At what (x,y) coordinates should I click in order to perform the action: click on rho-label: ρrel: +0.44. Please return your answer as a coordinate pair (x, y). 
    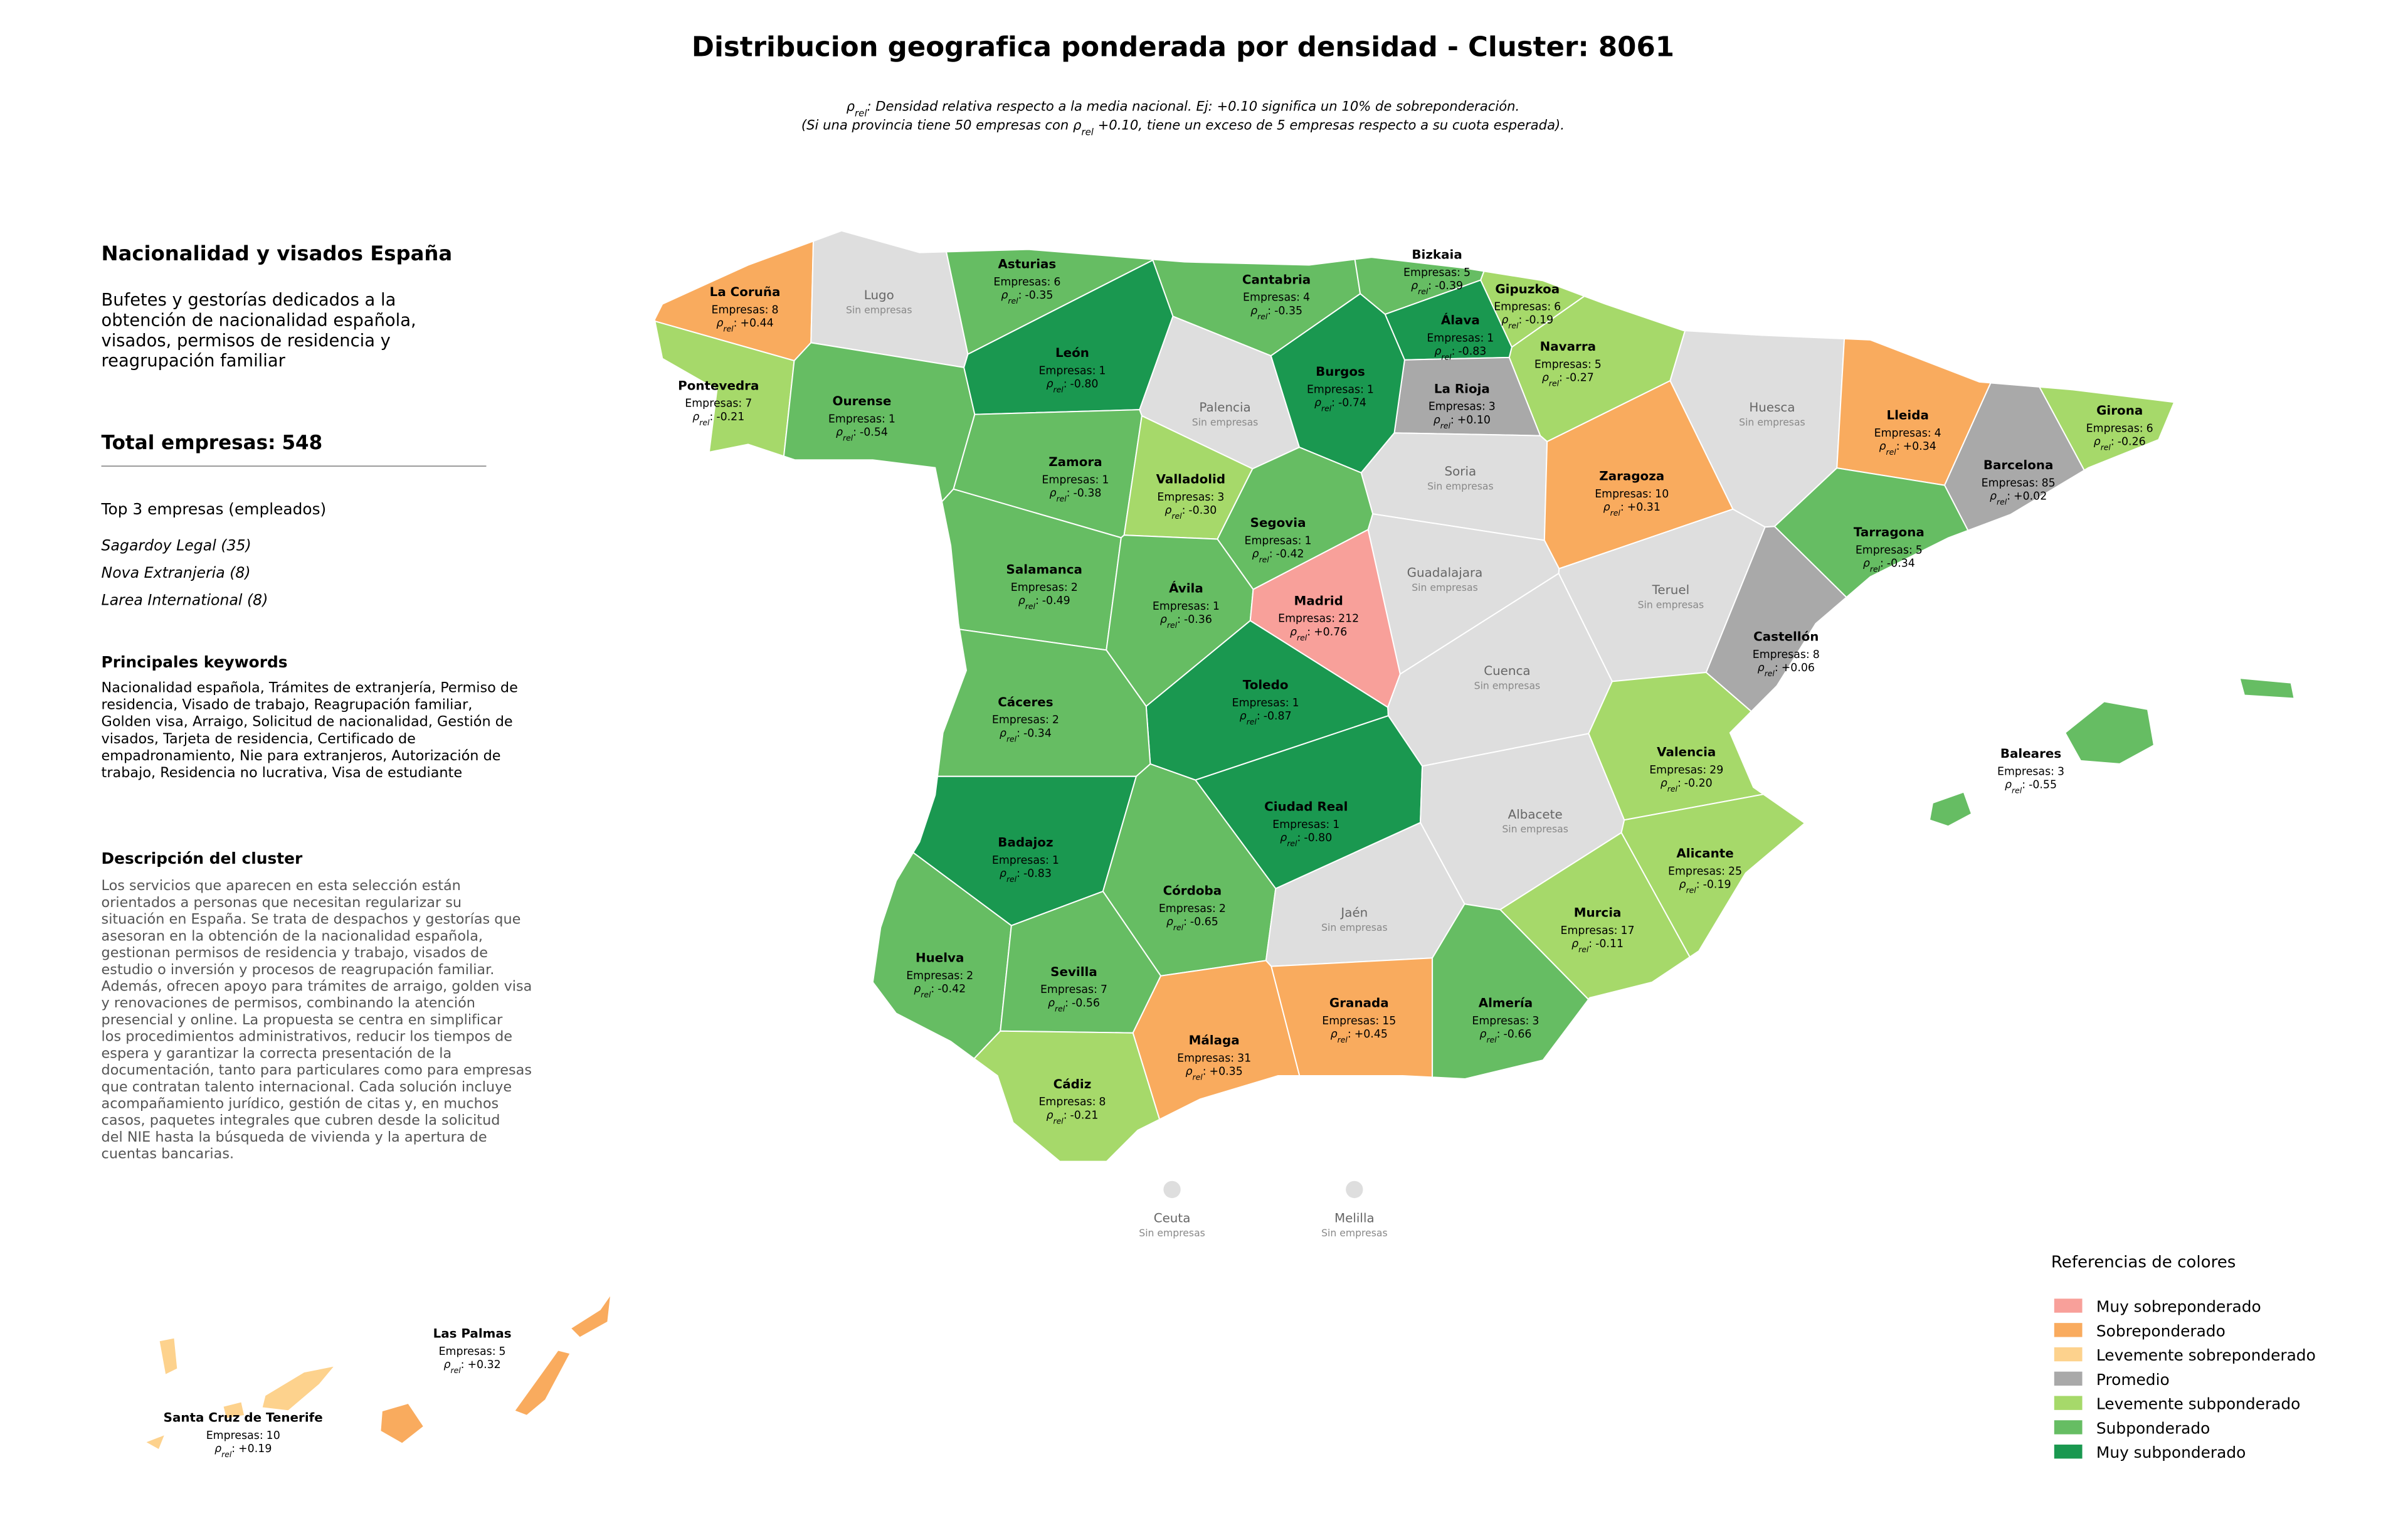
    Looking at the image, I should click on (744, 325).